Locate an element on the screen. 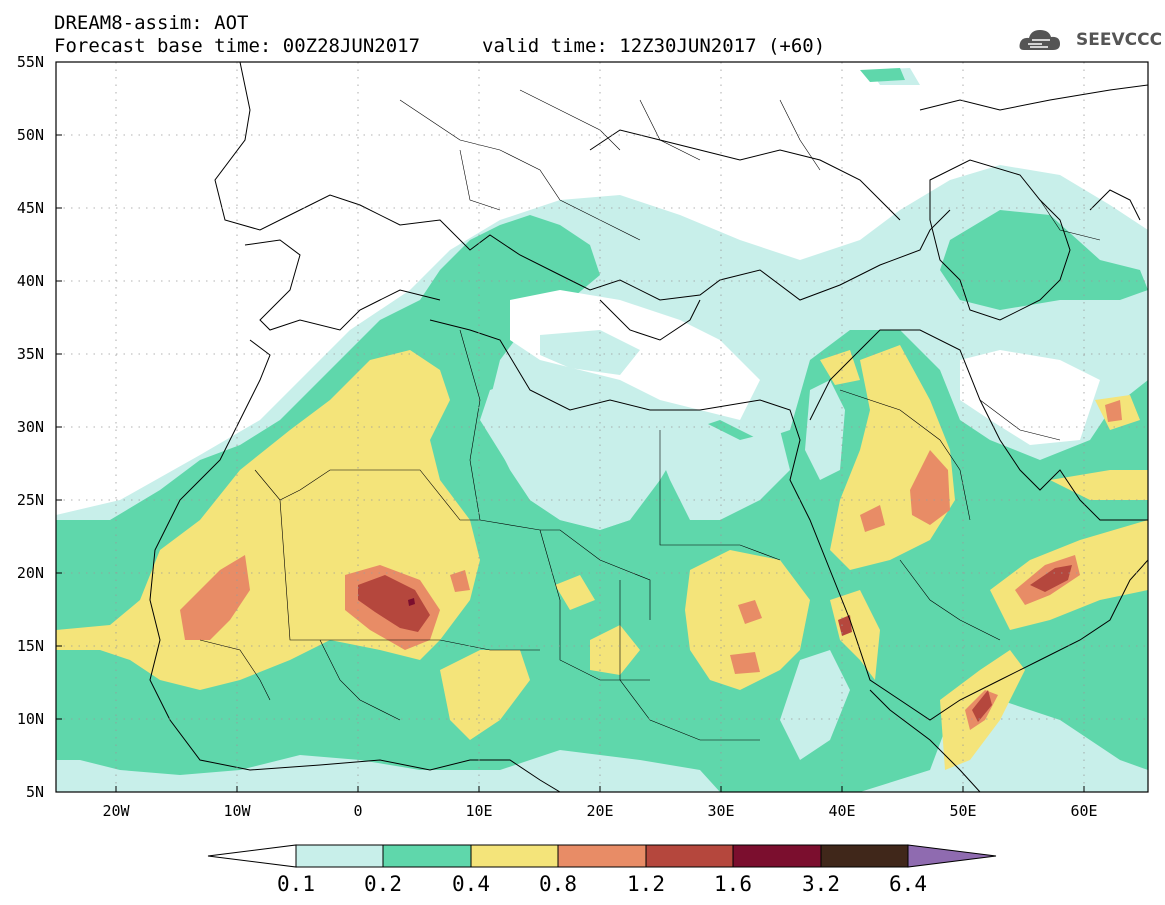 This screenshot has height=905, width=1165. aot-contour-1.2 is located at coordinates (394, 603).